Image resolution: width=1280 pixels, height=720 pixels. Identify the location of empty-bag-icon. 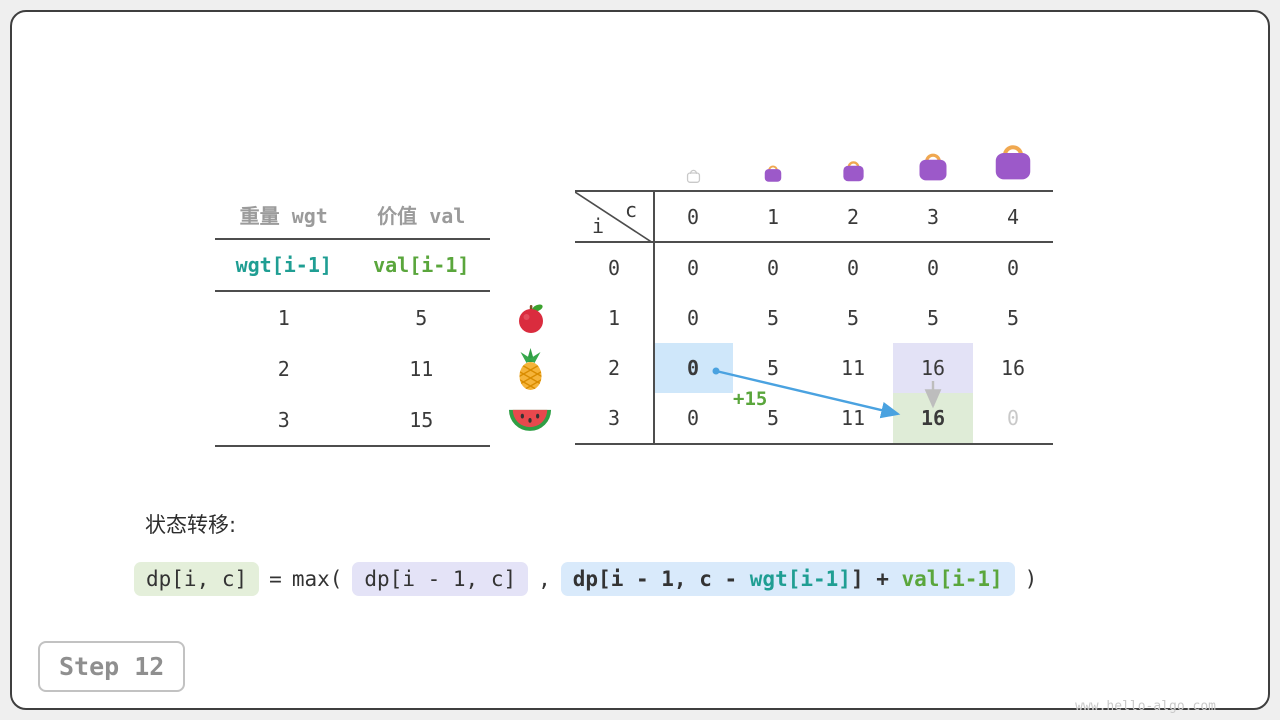
(693, 153).